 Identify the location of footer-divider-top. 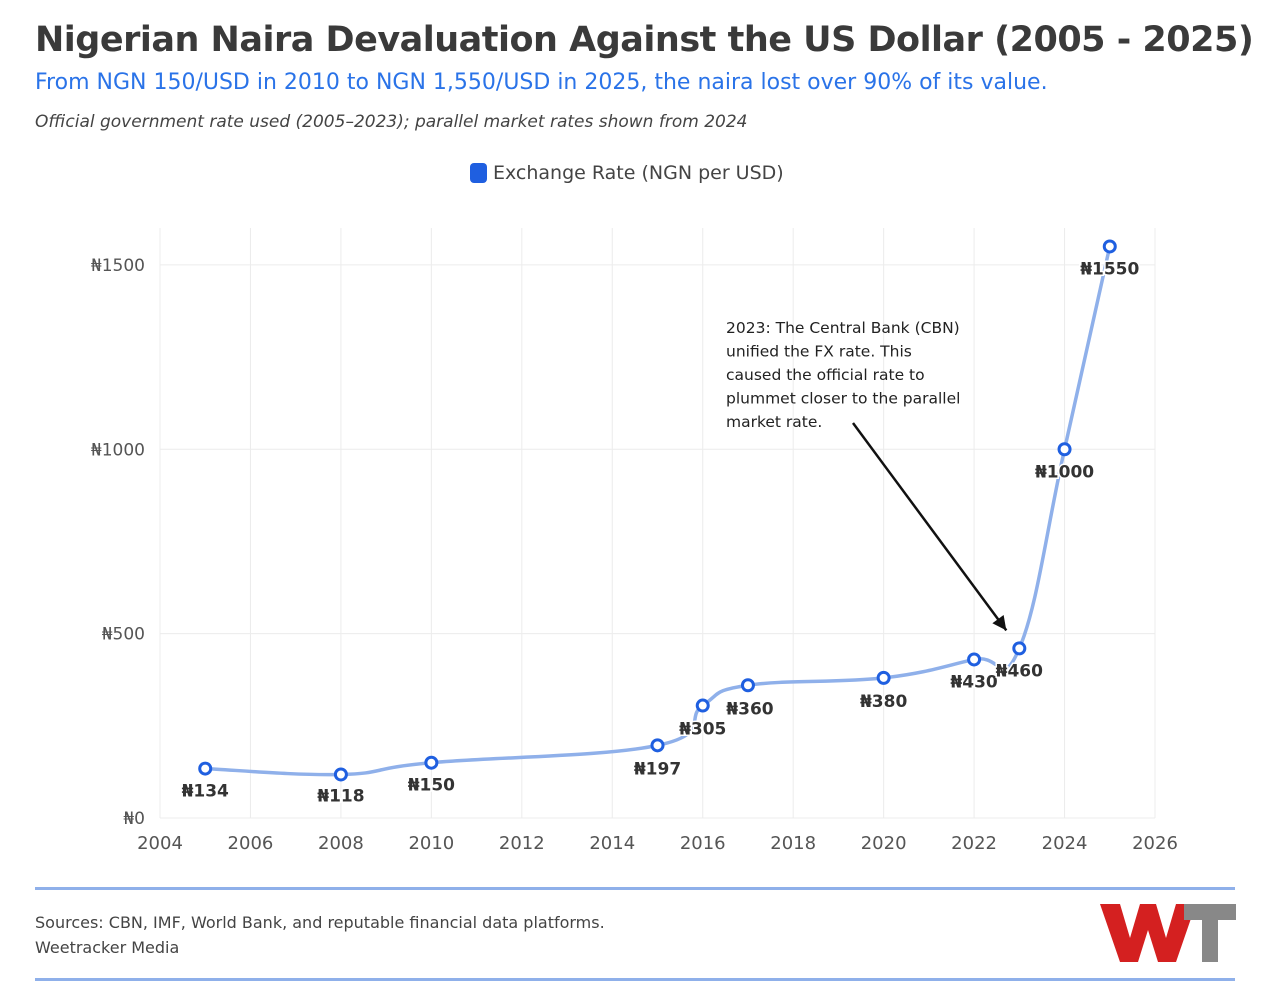
(635, 888).